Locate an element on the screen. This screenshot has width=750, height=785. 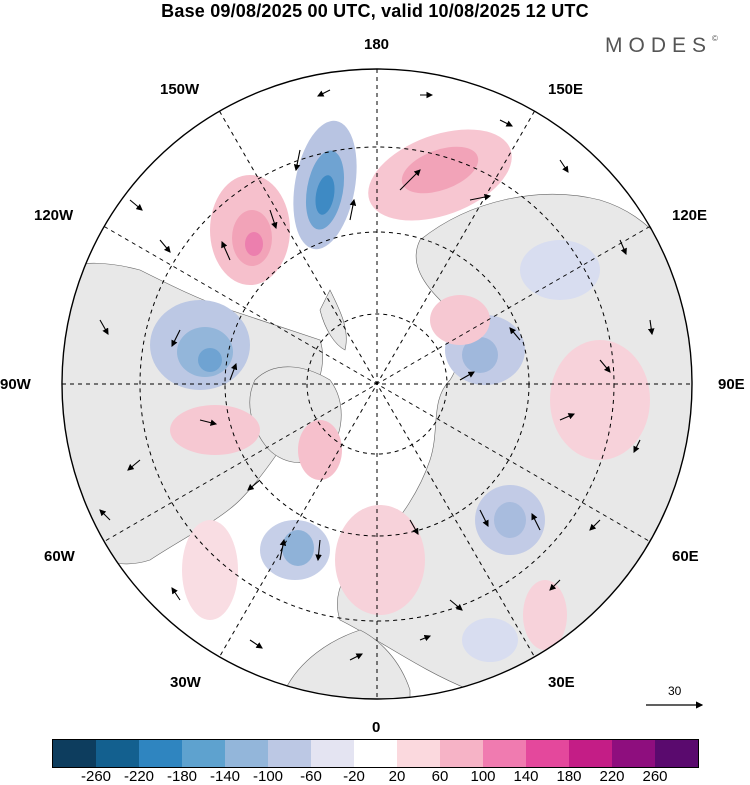
lon-label-150e: 150E is located at coordinates (566, 89).